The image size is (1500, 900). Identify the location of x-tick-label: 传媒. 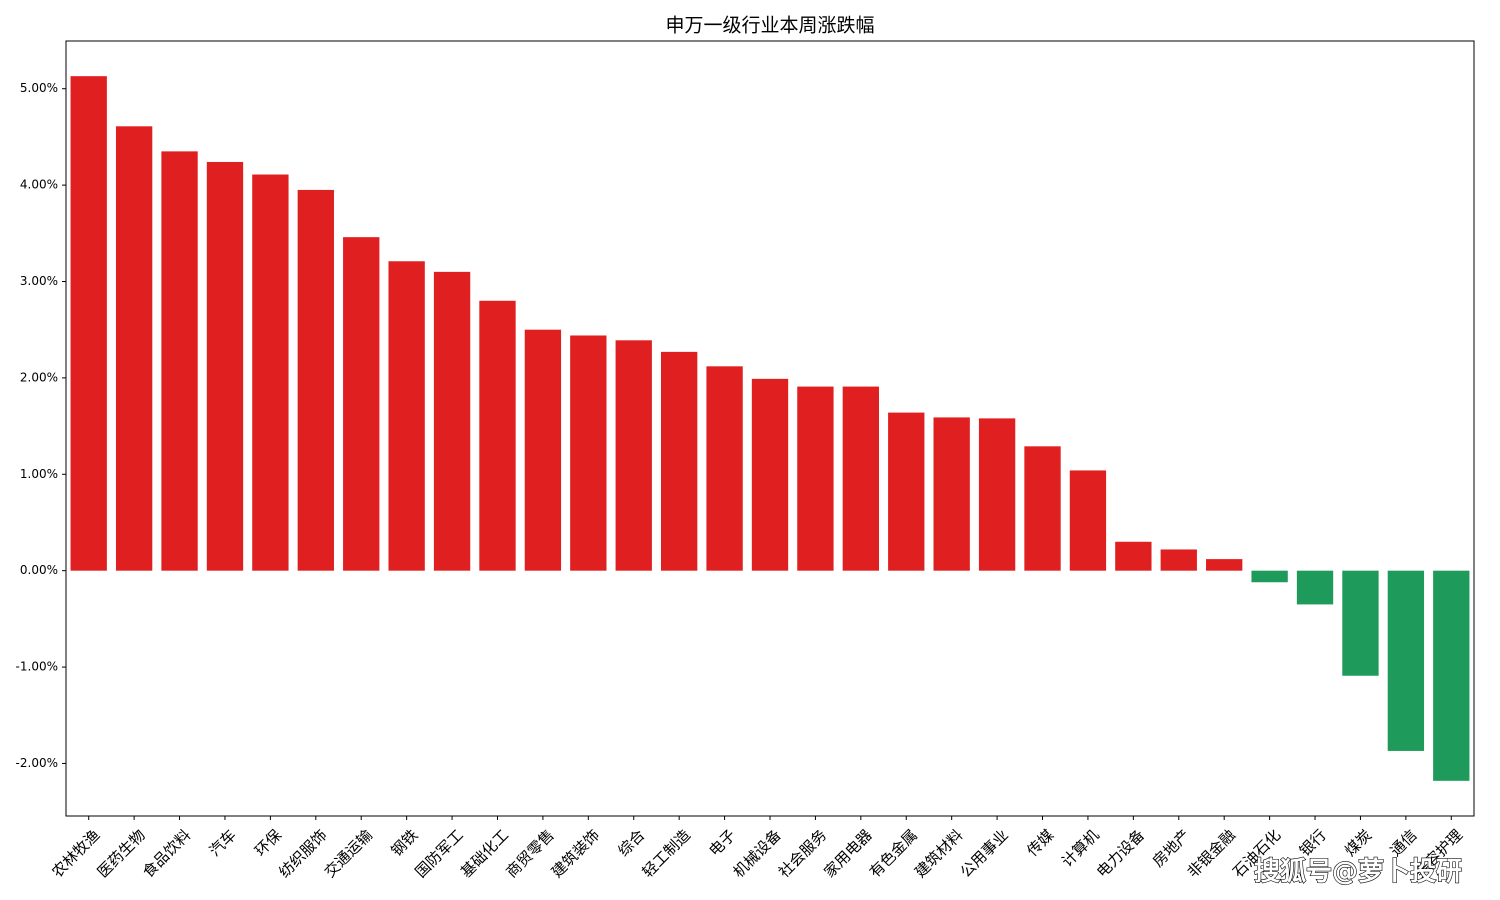
(1040, 843).